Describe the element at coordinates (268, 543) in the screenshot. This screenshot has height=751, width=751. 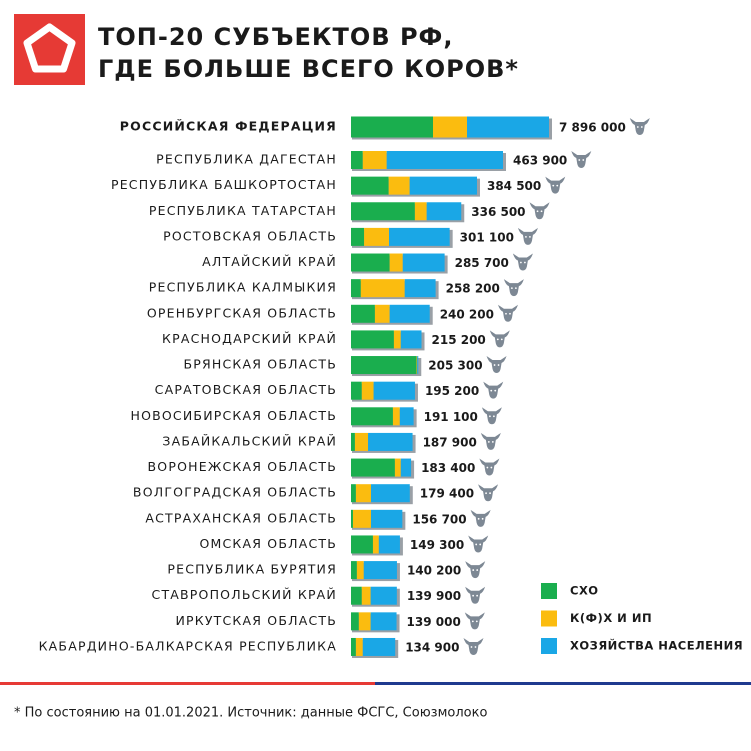
I see `category-label: ОМСКАЯ ОБЛАСТЬ` at that location.